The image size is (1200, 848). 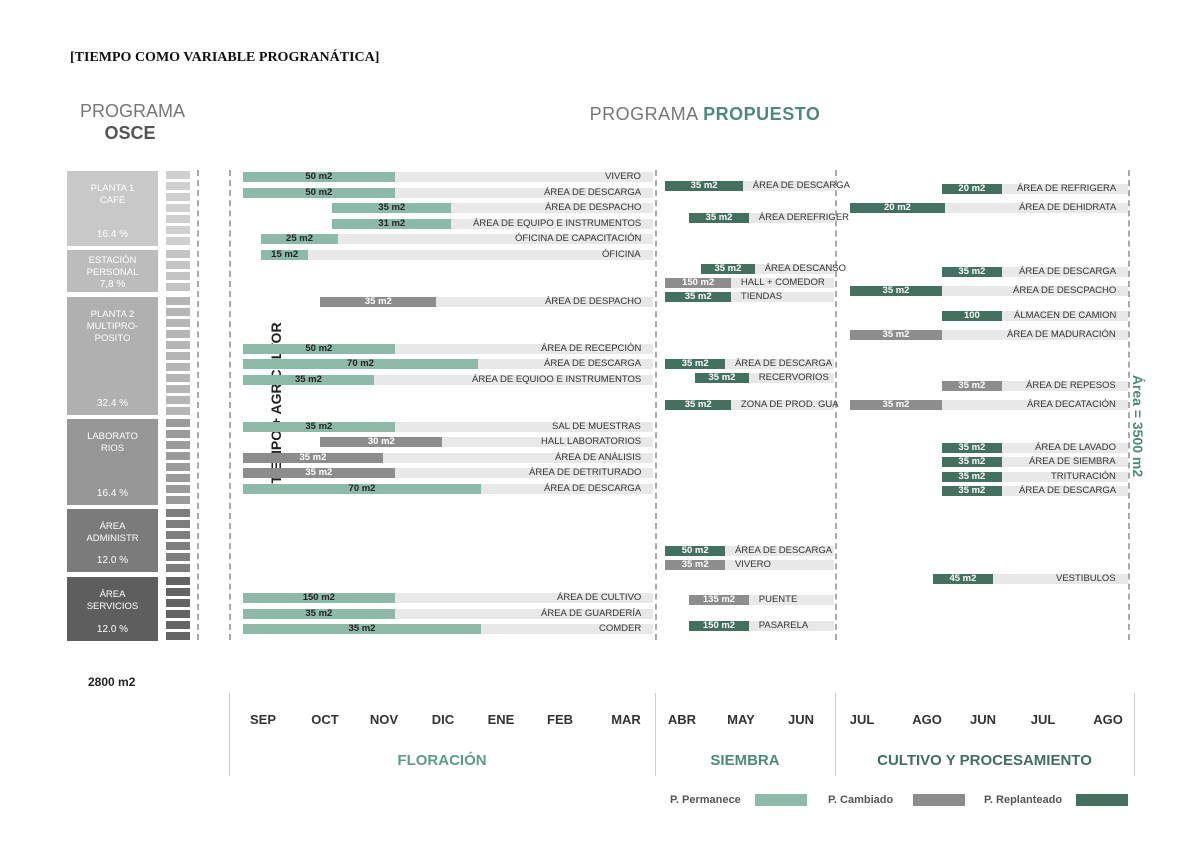 I want to click on gantt-bar-label: ÁREA DE SIEMBRA, so click(x=1072, y=461).